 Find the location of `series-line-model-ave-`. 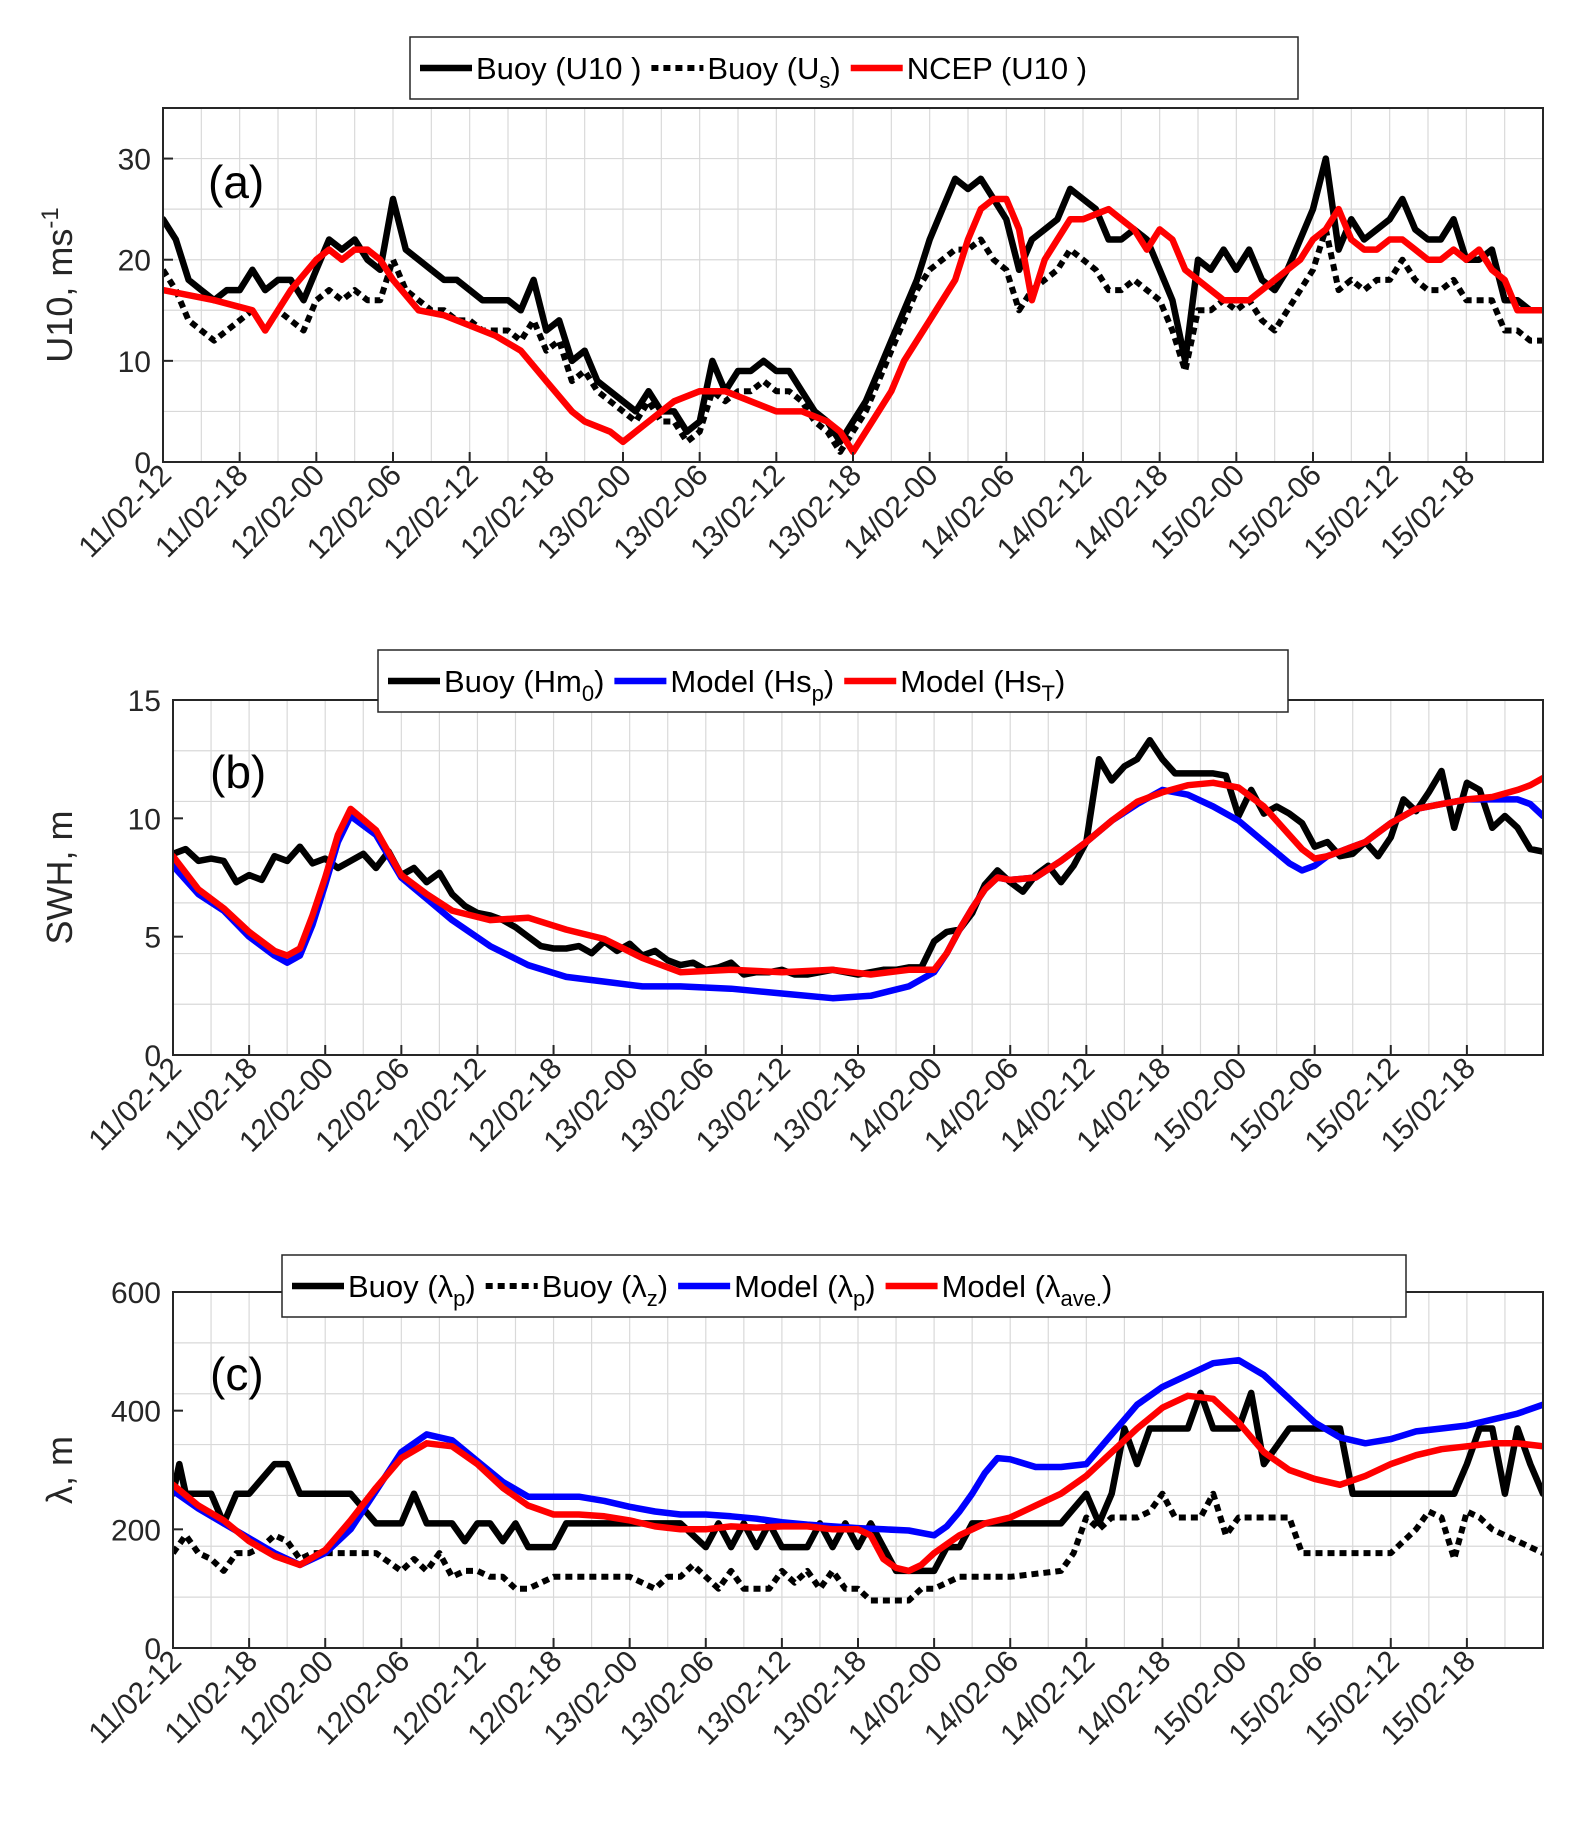

series-line-model-ave- is located at coordinates (858, 1483).